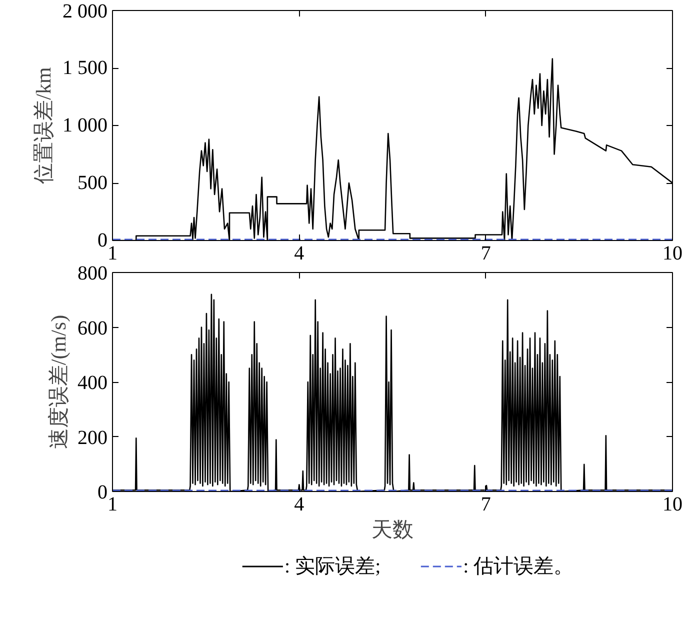 This screenshot has width=700, height=633. Describe the element at coordinates (93, 273) in the screenshot. I see `y-tick-label: 800` at that location.